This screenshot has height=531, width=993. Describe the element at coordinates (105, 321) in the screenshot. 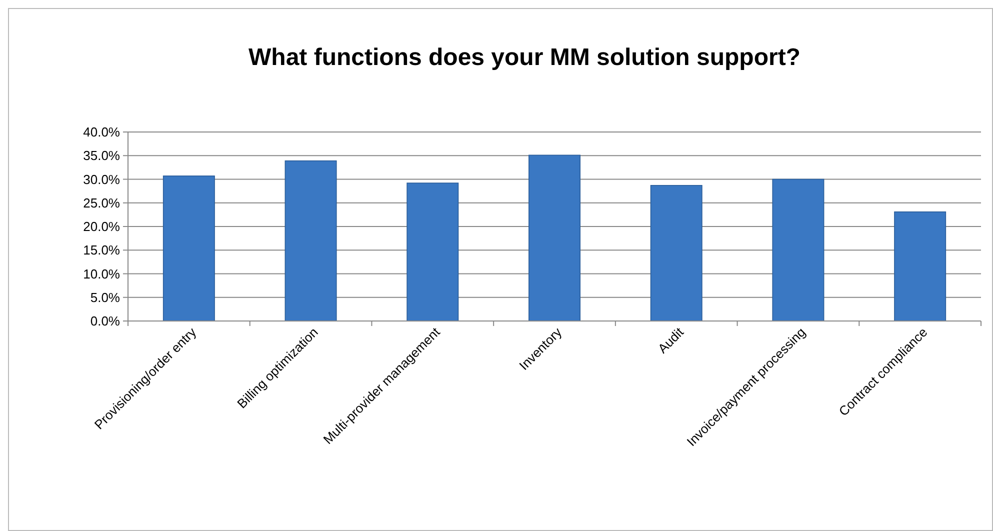

I see `y-tick-label: 0.0%` at that location.